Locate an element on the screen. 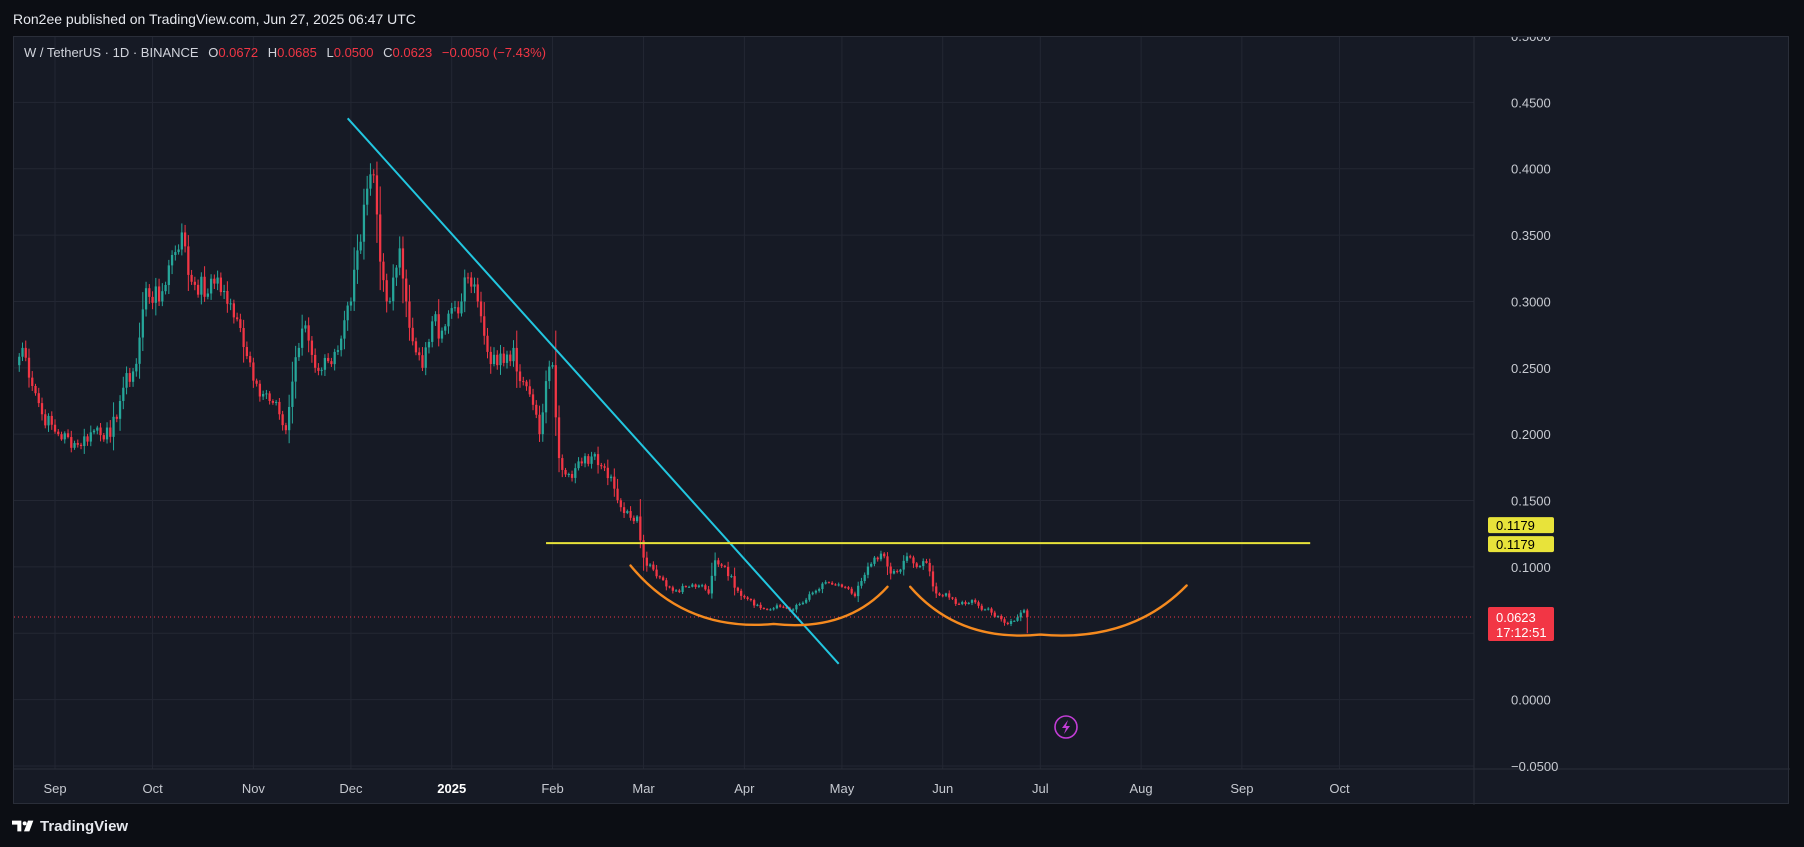 This screenshot has height=847, width=1804. resistance-tag-2: 0.1179 is located at coordinates (1515, 544).